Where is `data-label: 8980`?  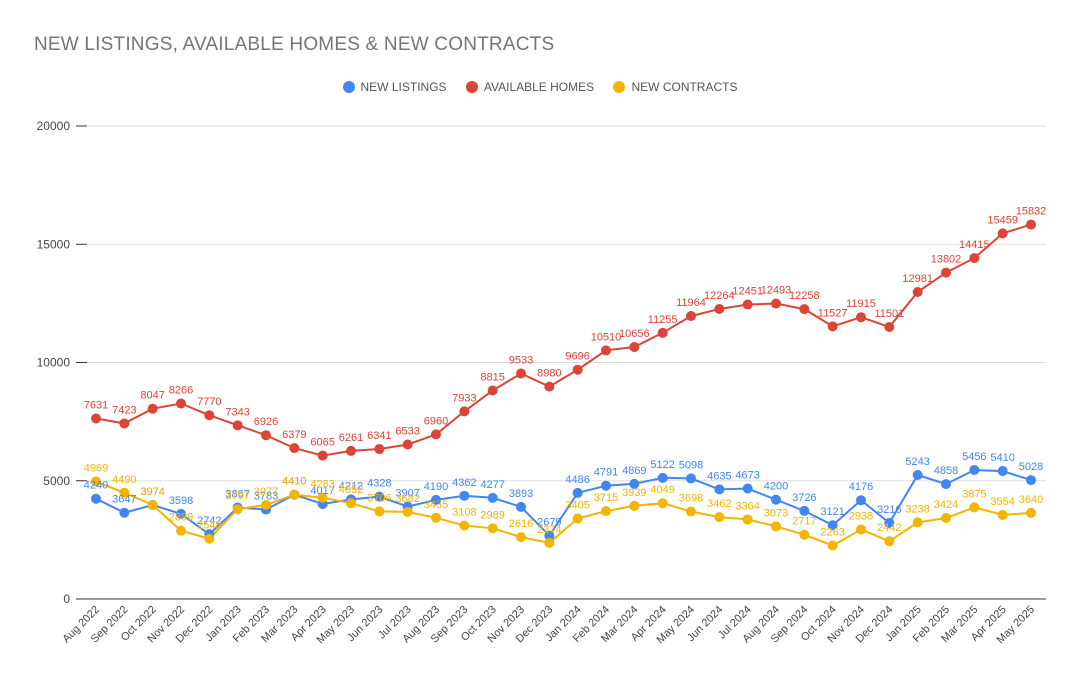
data-label: 8980 is located at coordinates (549, 374).